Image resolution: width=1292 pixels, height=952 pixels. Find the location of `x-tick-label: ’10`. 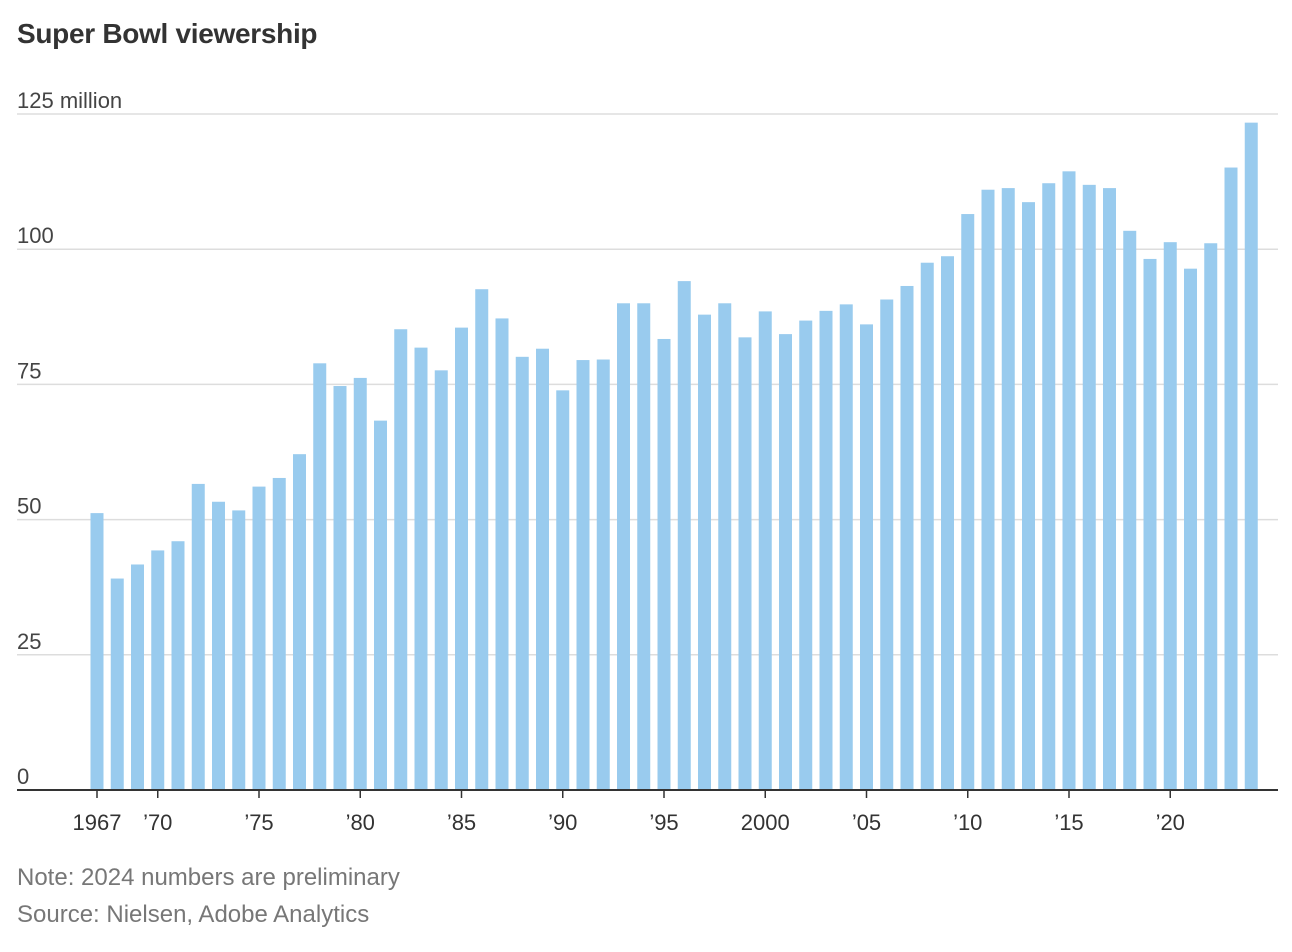

x-tick-label: ’10 is located at coordinates (967, 822).